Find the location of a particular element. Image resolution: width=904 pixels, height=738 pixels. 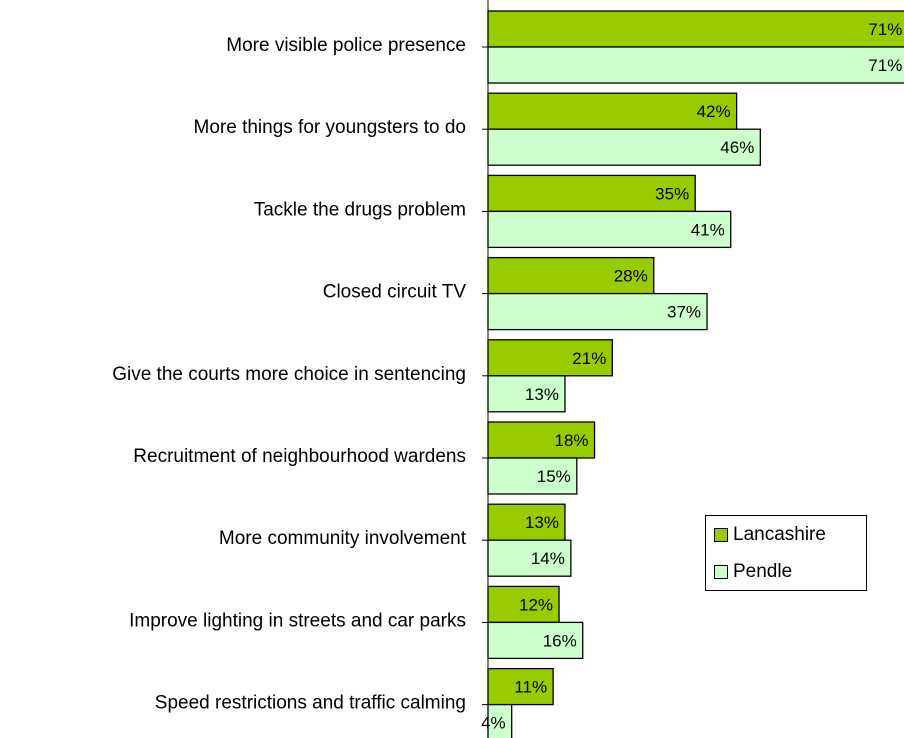

legend-item-pendle: Pendle is located at coordinates (753, 572).